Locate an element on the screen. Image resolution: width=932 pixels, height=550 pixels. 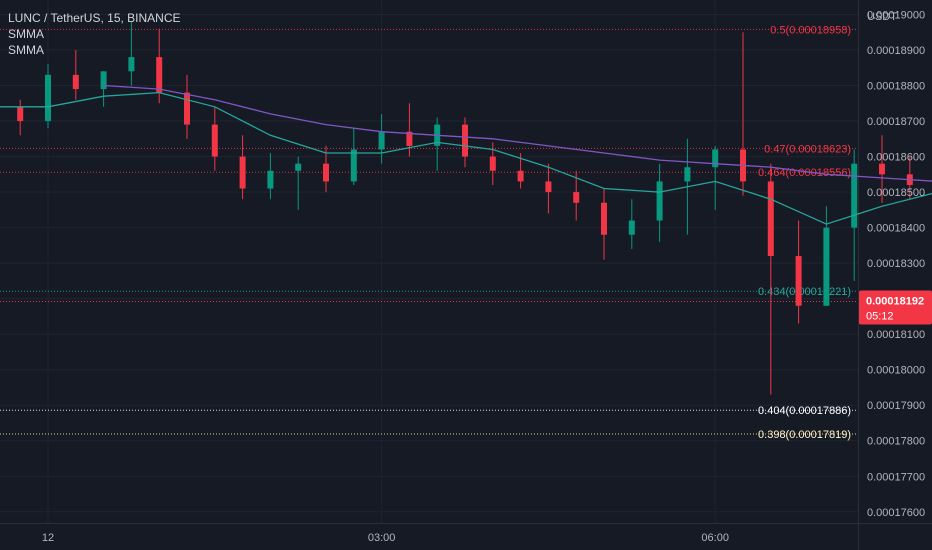
chart-legend: LUNC / TetherUS, 15, BINANCE SMMA SMMA is located at coordinates (94, 34).